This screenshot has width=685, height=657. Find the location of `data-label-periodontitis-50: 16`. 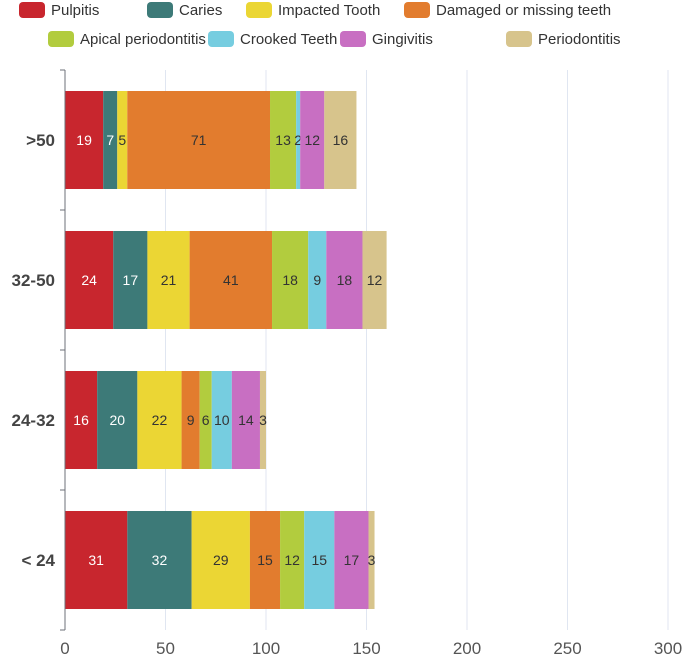

data-label-periodontitis-50: 16 is located at coordinates (341, 140).